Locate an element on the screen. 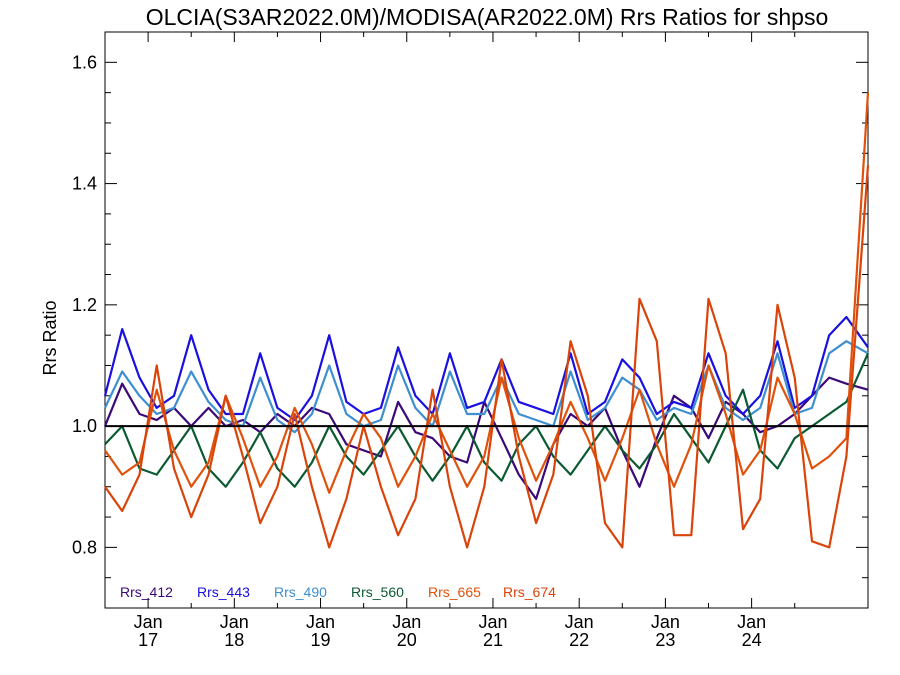 The width and height of the screenshot is (900, 675). y-tick-label: 1.4 is located at coordinates (84, 184).